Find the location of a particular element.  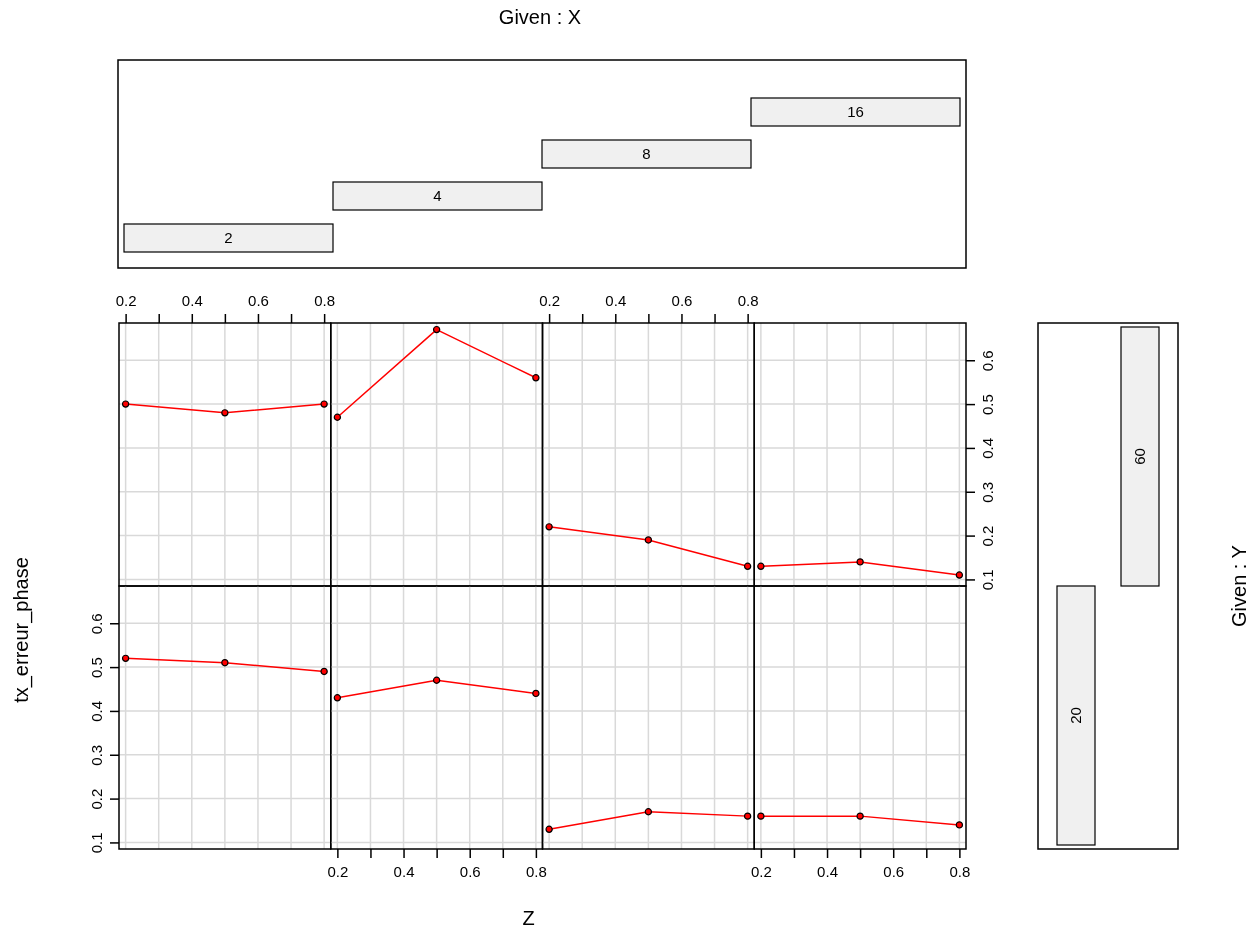

y-axis-title: tx_erreur_phase is located at coordinates (21, 630).